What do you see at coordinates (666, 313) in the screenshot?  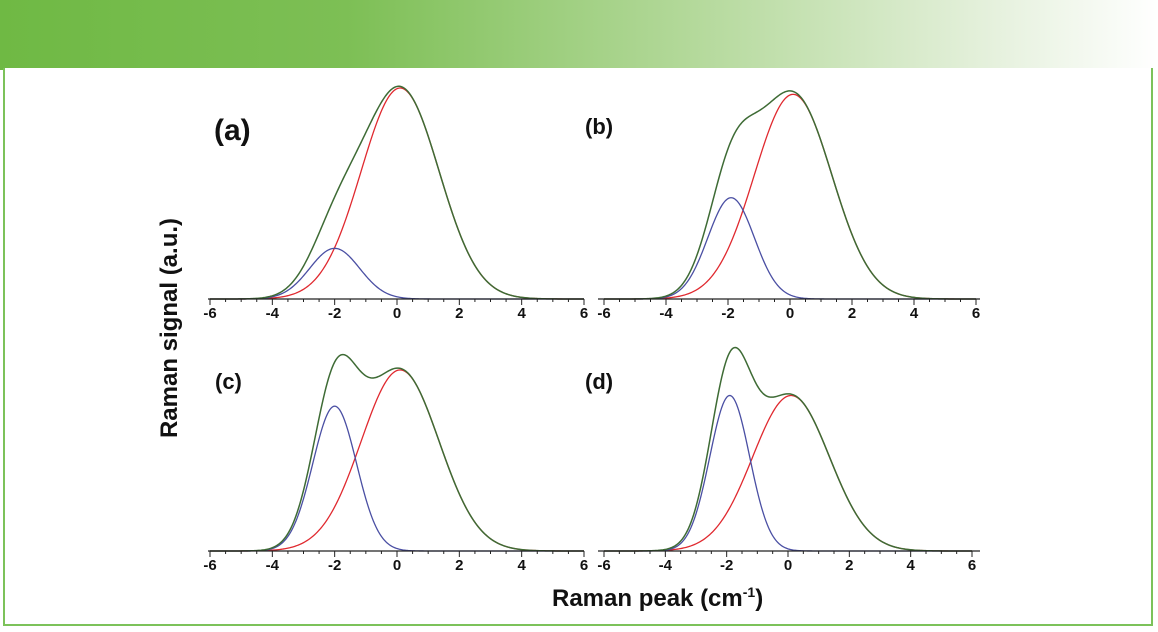 I see `panel-b-x-tick-label: -4` at bounding box center [666, 313].